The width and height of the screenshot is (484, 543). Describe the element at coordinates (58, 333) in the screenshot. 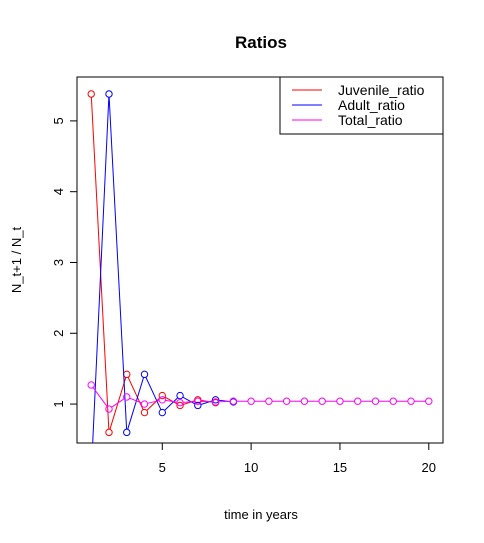

I see `y-tick-label: 2` at that location.